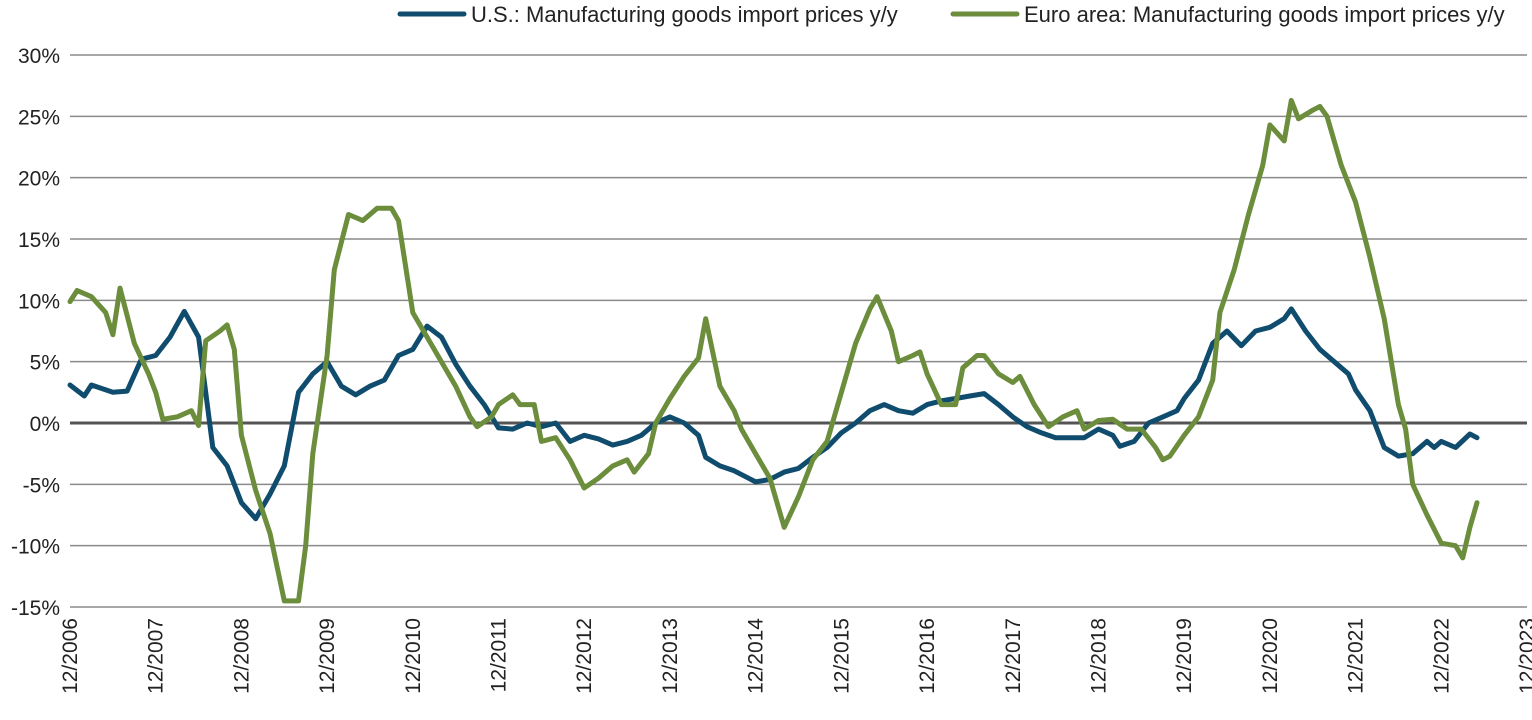 The width and height of the screenshot is (1532, 720). What do you see at coordinates (35, 608) in the screenshot?
I see `y-tick-label: -15%` at bounding box center [35, 608].